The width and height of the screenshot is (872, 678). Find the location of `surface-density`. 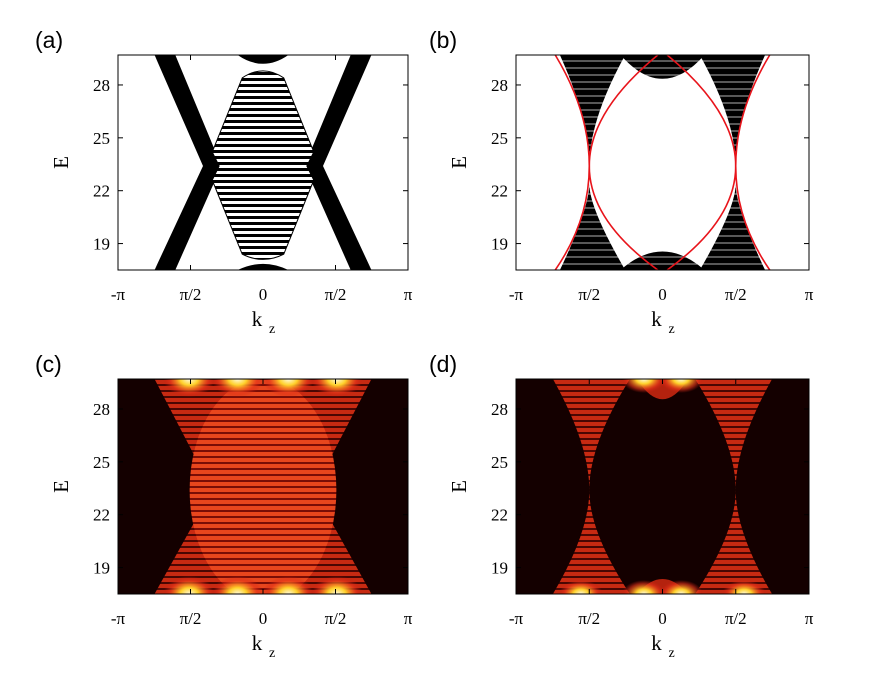

surface-density is located at coordinates (263, 486).